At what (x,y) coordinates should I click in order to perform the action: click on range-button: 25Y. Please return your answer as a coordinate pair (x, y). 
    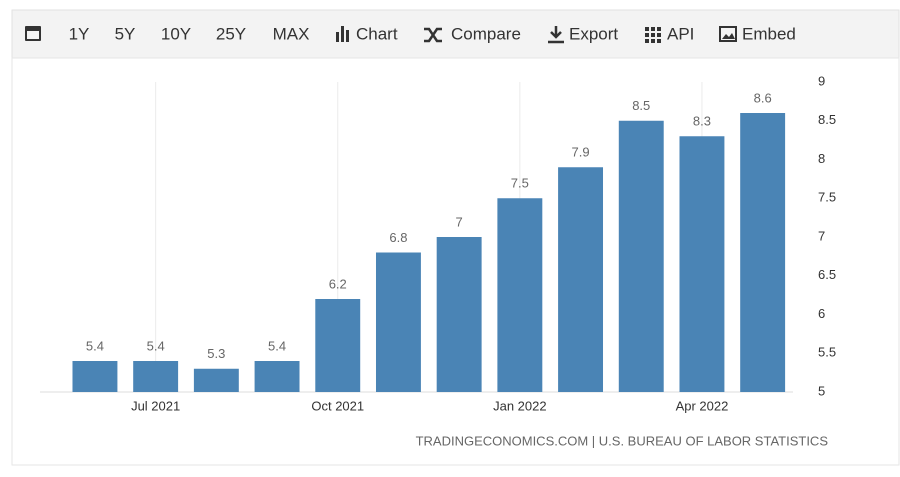
    Looking at the image, I should click on (231, 33).